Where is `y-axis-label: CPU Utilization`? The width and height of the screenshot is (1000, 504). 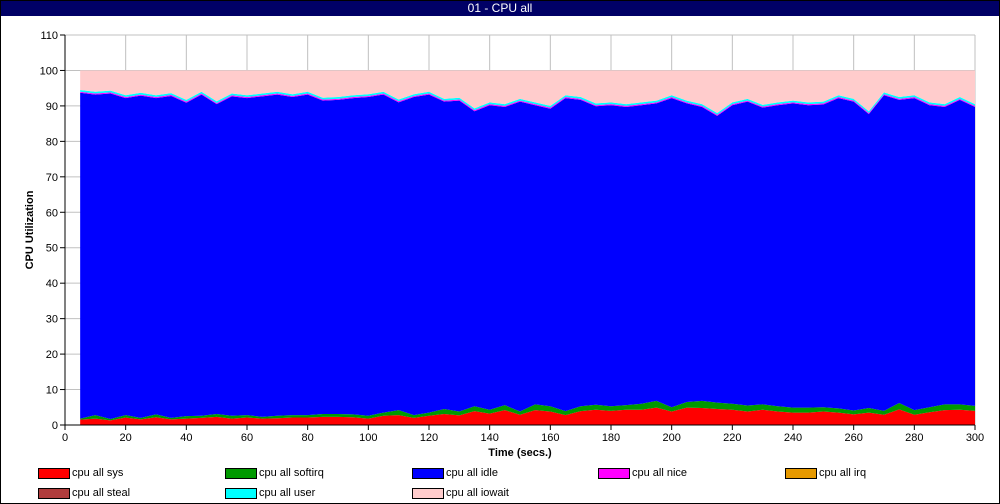
y-axis-label: CPU Utilization is located at coordinates (30, 229).